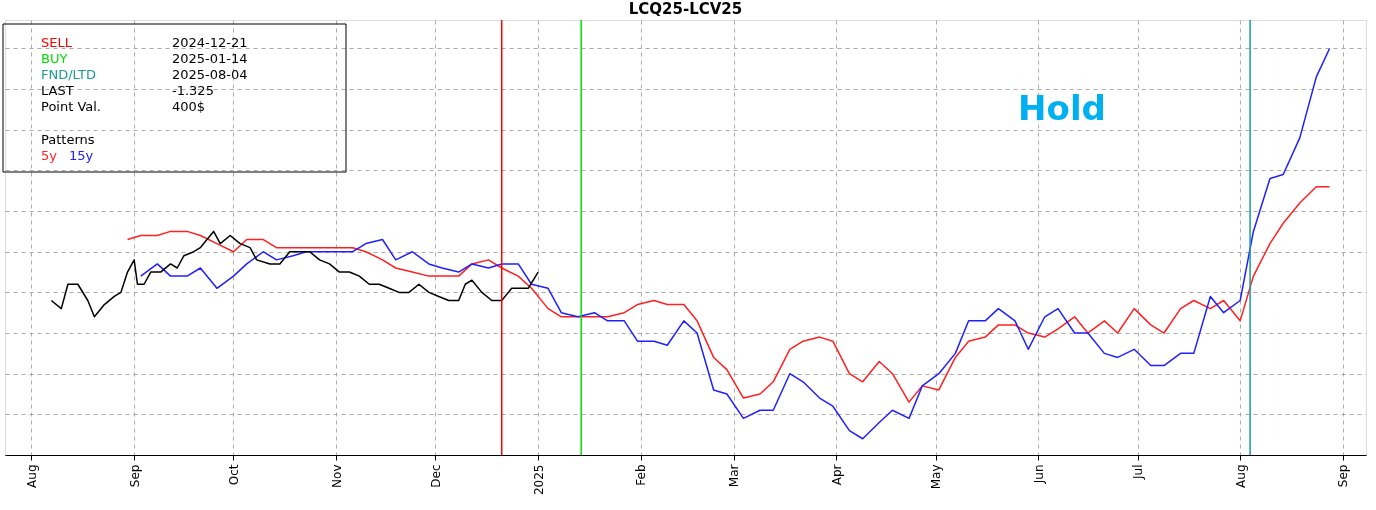 This screenshot has width=1376, height=510. I want to click on legend-title: Patterns, so click(68, 139).